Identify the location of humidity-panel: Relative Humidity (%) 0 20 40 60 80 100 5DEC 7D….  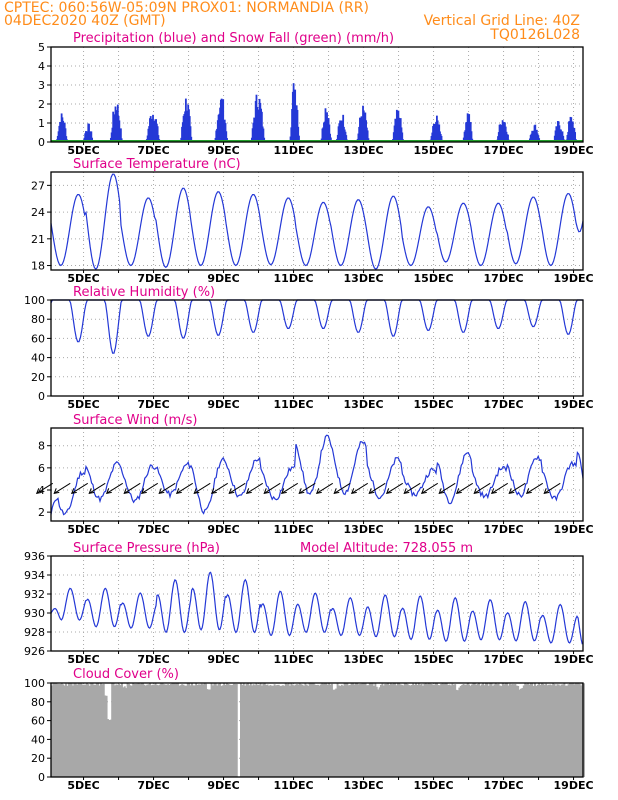
(309, 348).